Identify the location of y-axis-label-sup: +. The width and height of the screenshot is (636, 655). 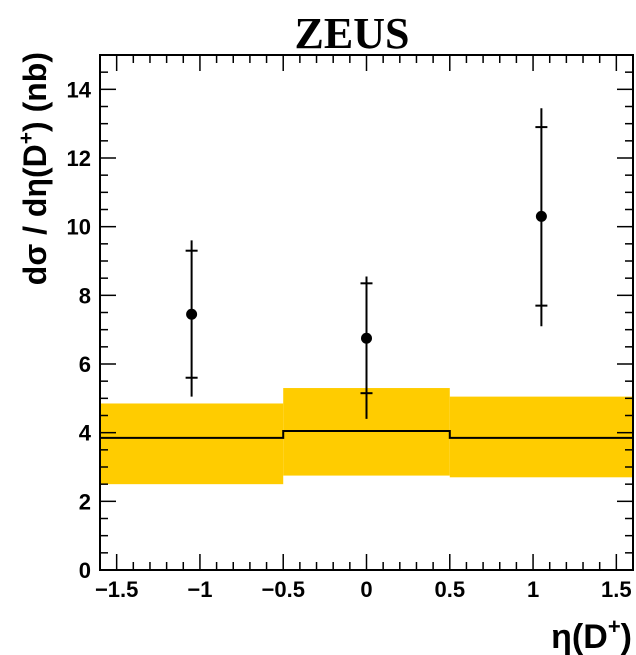
(26, 138).